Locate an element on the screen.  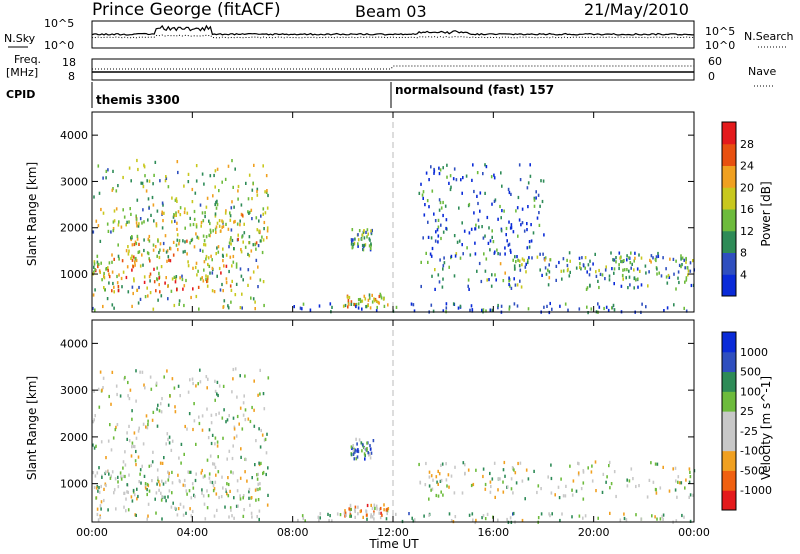
power-colorbar-swatch is located at coordinates (729, 176).